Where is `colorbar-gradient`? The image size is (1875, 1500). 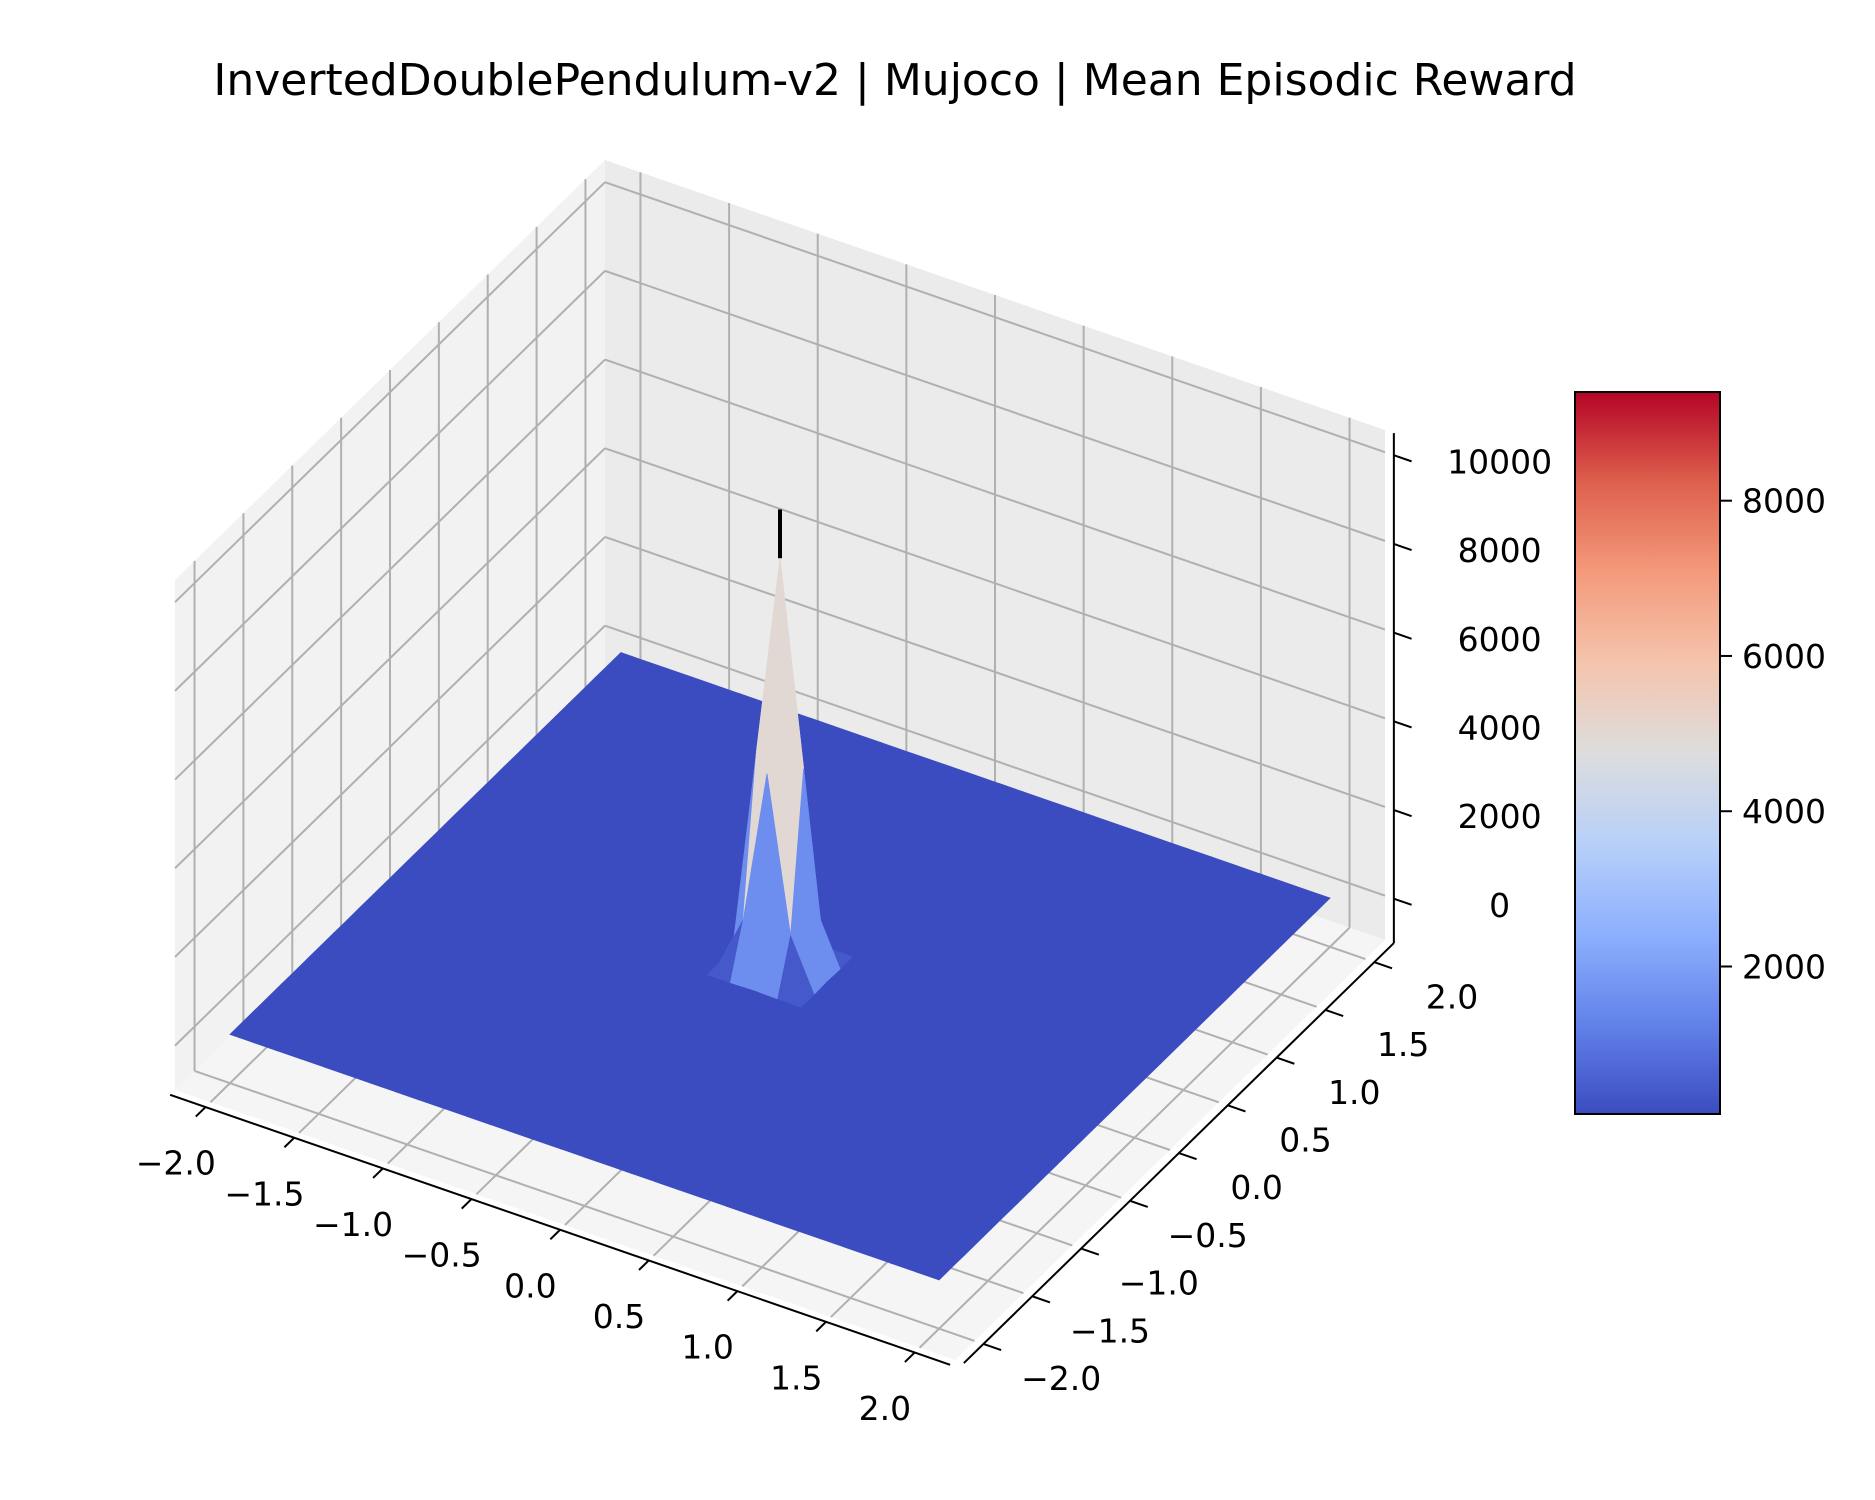 colorbar-gradient is located at coordinates (1647, 753).